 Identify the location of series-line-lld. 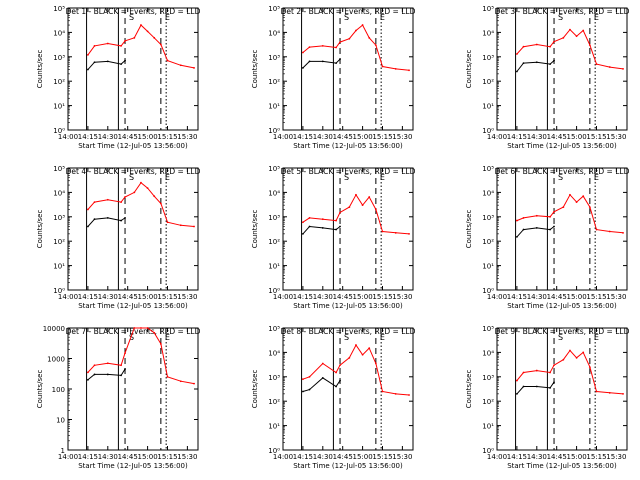
(570, 49).